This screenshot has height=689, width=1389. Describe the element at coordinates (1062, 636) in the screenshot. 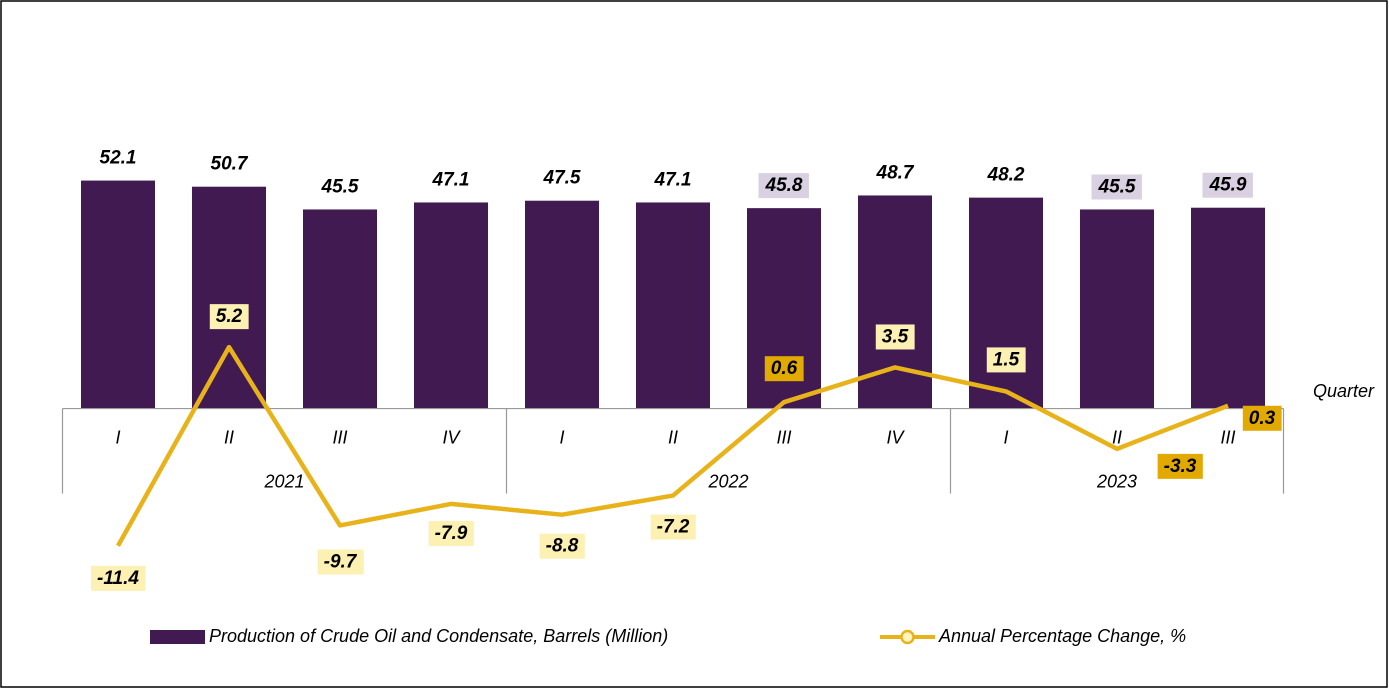

I see `legend-label: Annual Percentage Change, %` at that location.